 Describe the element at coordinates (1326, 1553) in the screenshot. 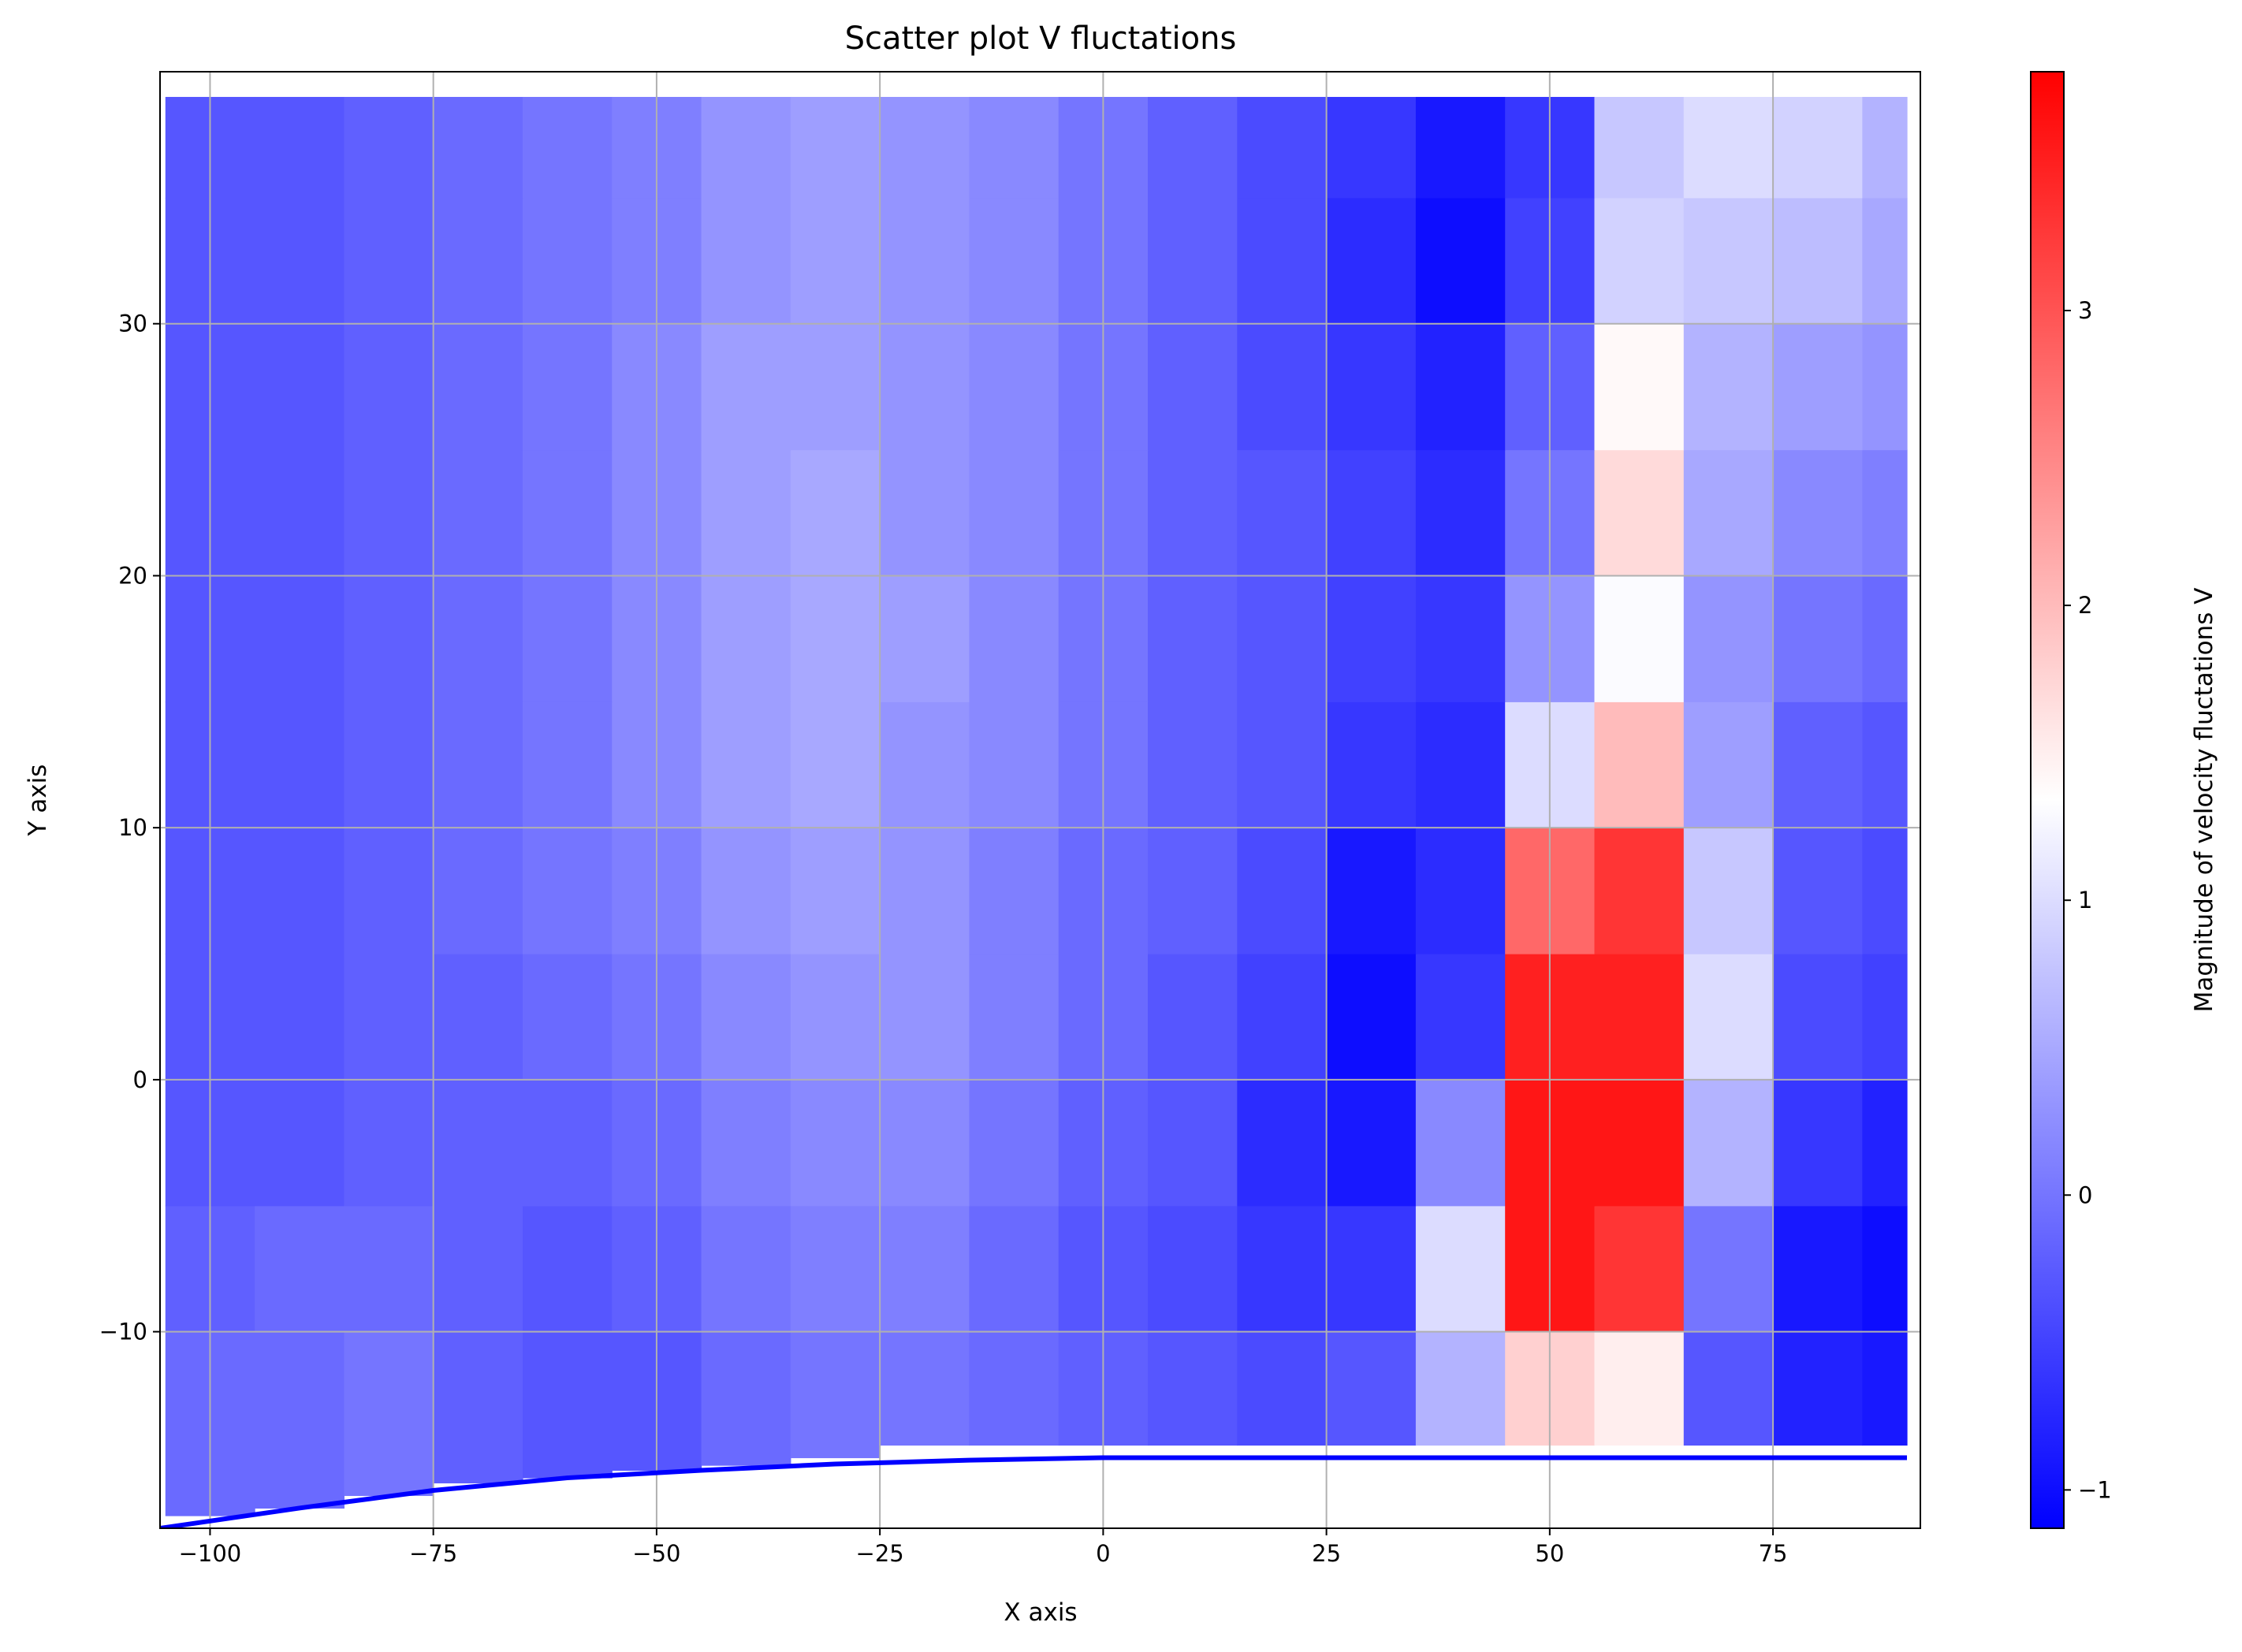

I see `x-tick-label: 25` at that location.